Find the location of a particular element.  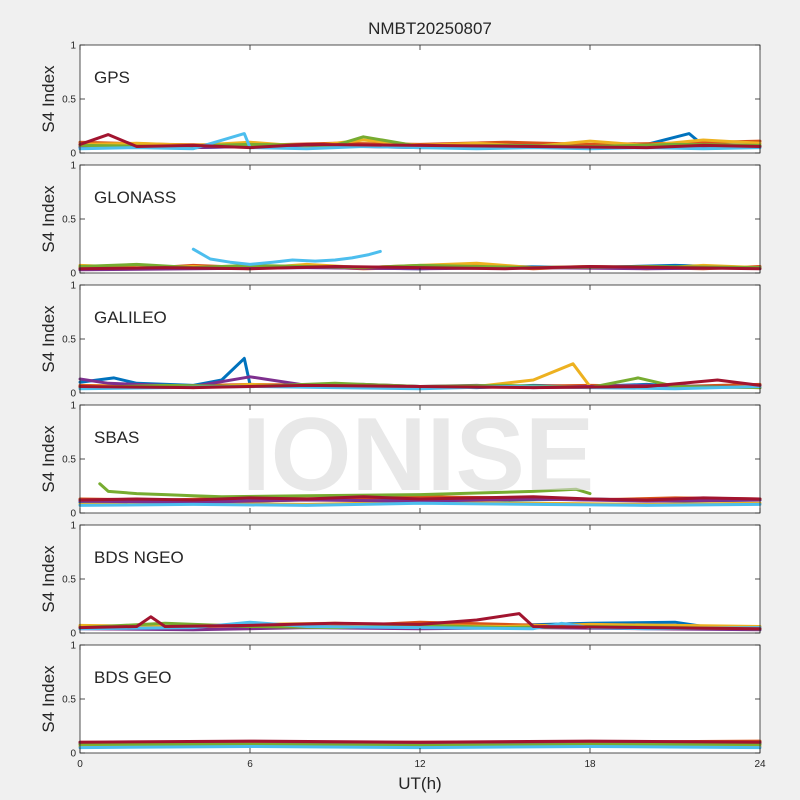

x-tick-label: 24 is located at coordinates (760, 764).